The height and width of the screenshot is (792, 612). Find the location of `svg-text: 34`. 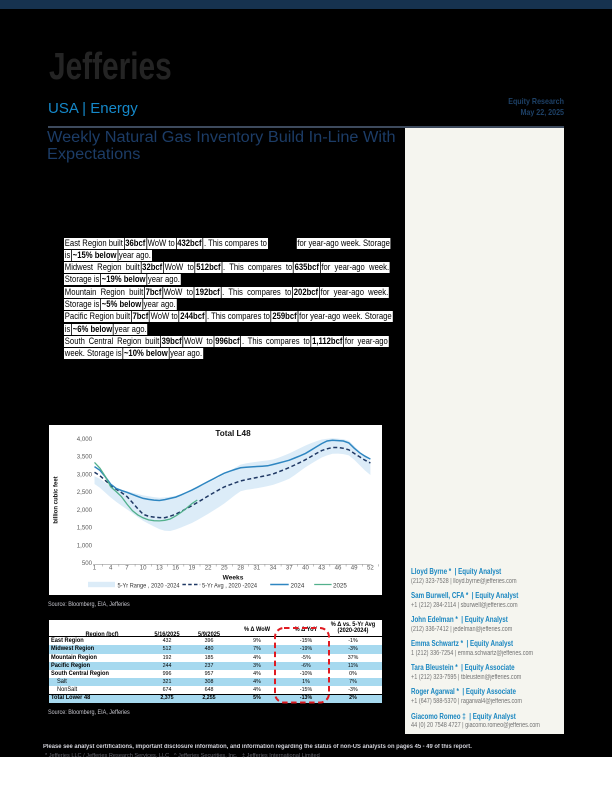

svg-text: 34 is located at coordinates (273, 568).